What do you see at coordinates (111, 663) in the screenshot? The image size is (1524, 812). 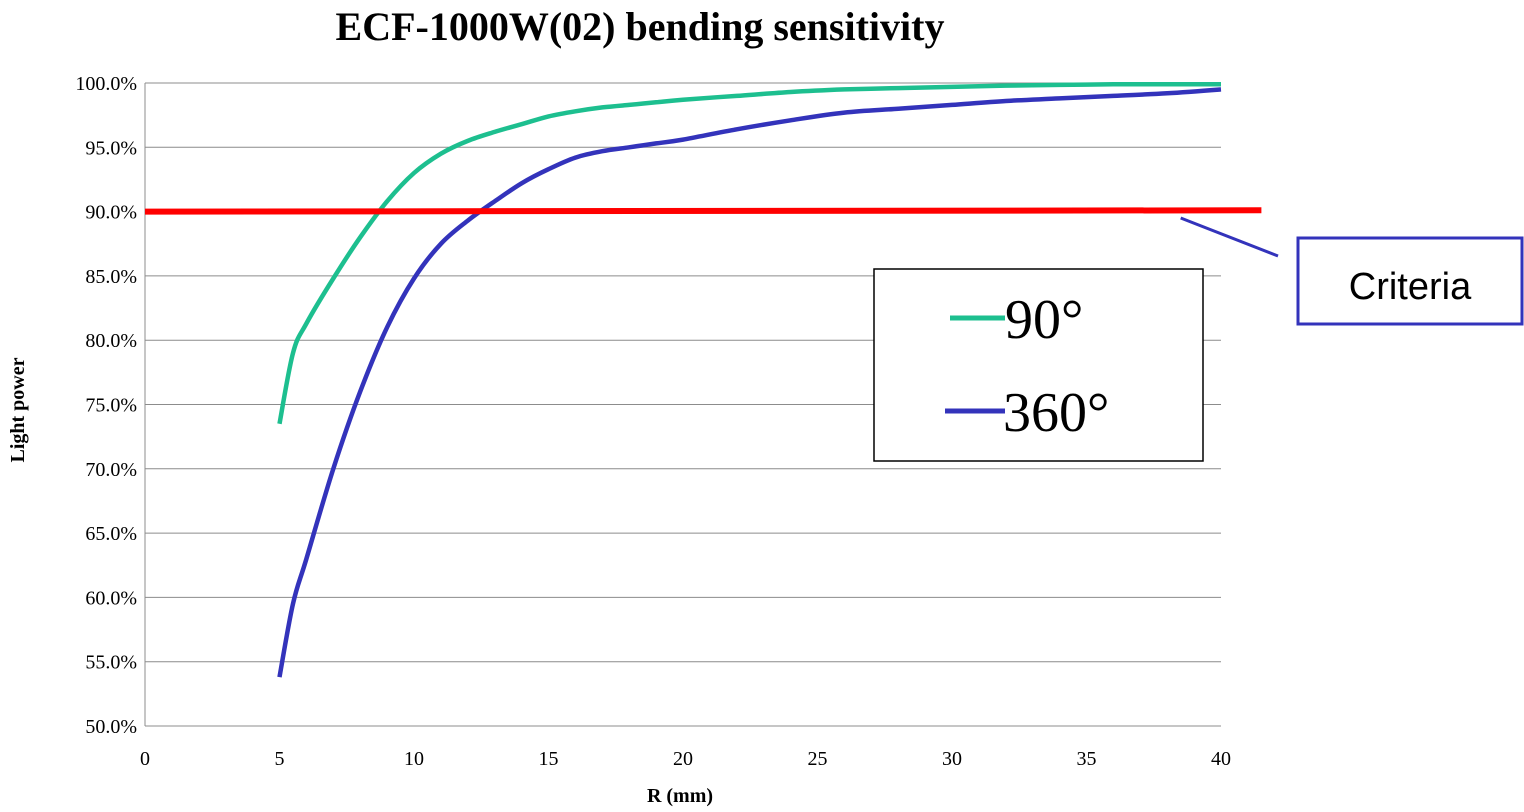 I see `y-tick-label: 55.0%` at bounding box center [111, 663].